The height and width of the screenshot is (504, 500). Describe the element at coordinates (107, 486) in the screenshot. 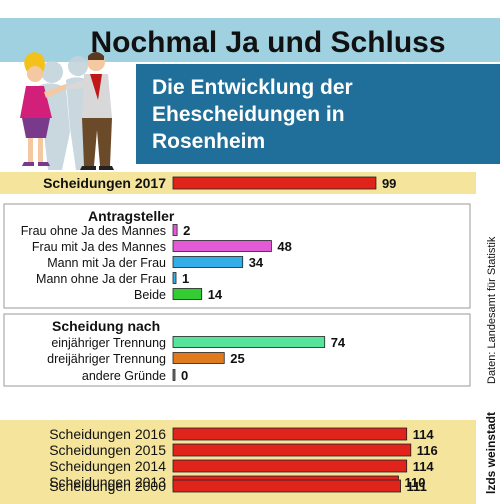

I see `category-label: Scheidungen 2000` at that location.